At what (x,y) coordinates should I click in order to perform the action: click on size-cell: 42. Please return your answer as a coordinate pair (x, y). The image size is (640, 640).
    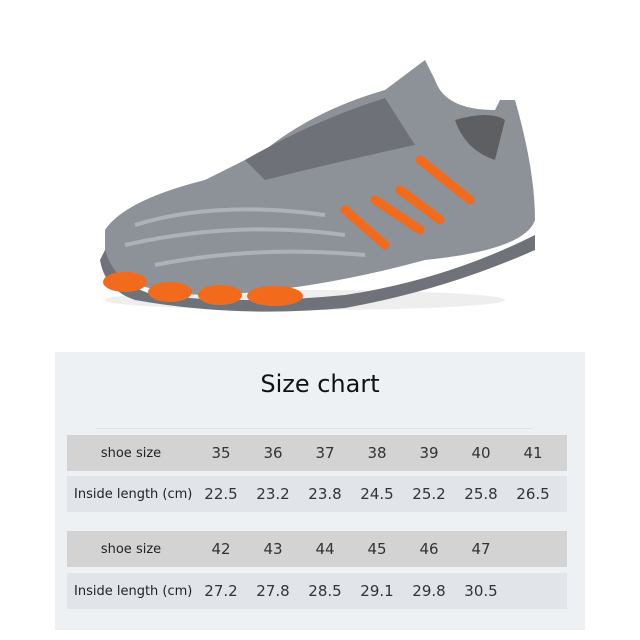
    Looking at the image, I should click on (221, 549).